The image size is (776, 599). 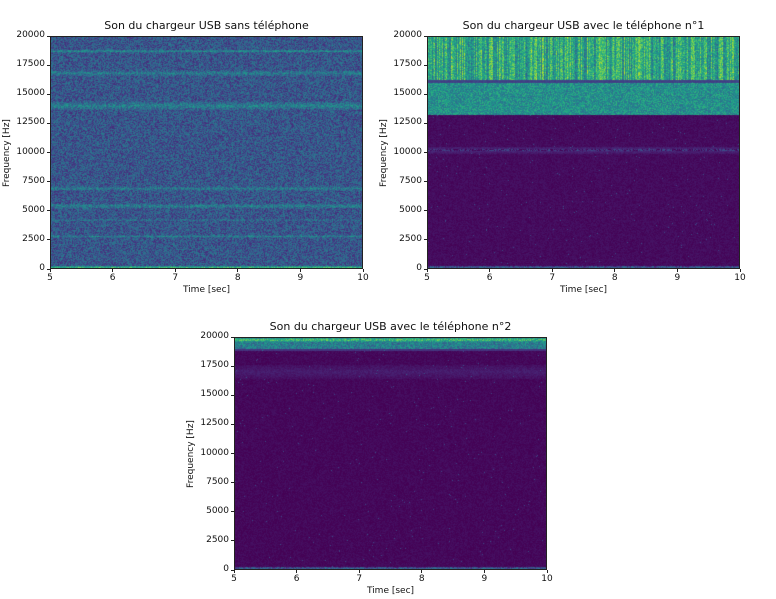 I want to click on y-axis-label: Frequency [Hz], so click(x=191, y=453).